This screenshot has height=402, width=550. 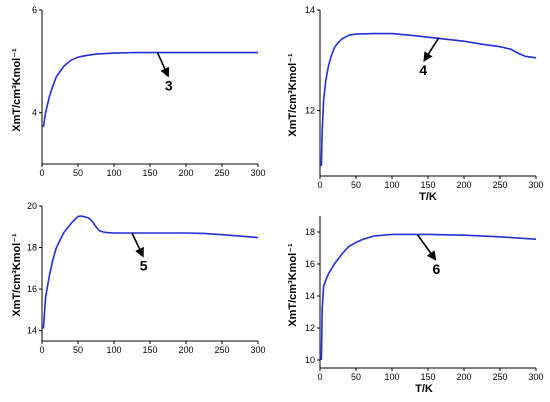 What do you see at coordinates (34, 10) in the screenshot?
I see `y-tick-label: 6` at bounding box center [34, 10].